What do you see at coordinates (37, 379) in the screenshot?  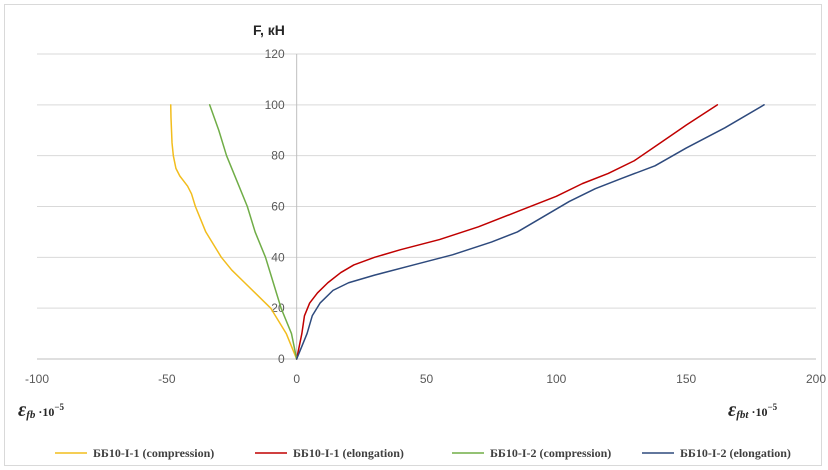 I see `x-tick-label: -100` at bounding box center [37, 379].